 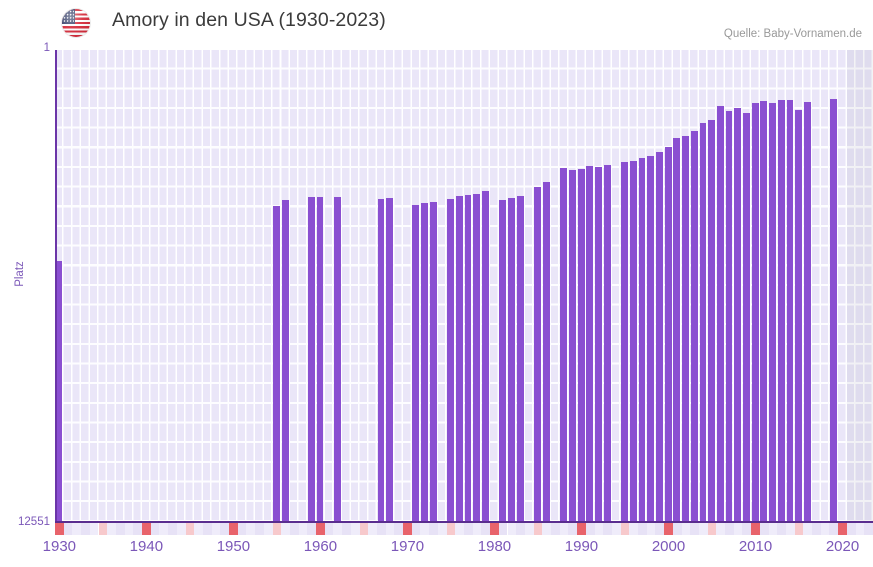 What do you see at coordinates (146, 546) in the screenshot?
I see `x-tick-label-1940: 1940` at bounding box center [146, 546].